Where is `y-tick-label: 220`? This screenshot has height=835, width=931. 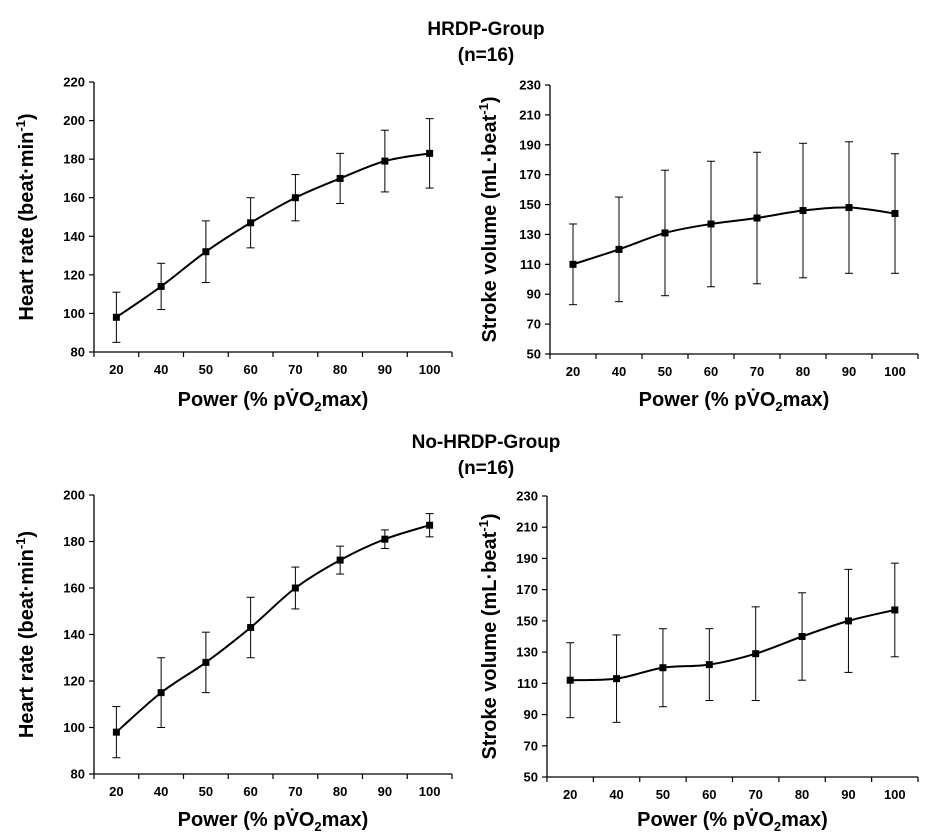 y-tick-label: 220 is located at coordinates (74, 82).